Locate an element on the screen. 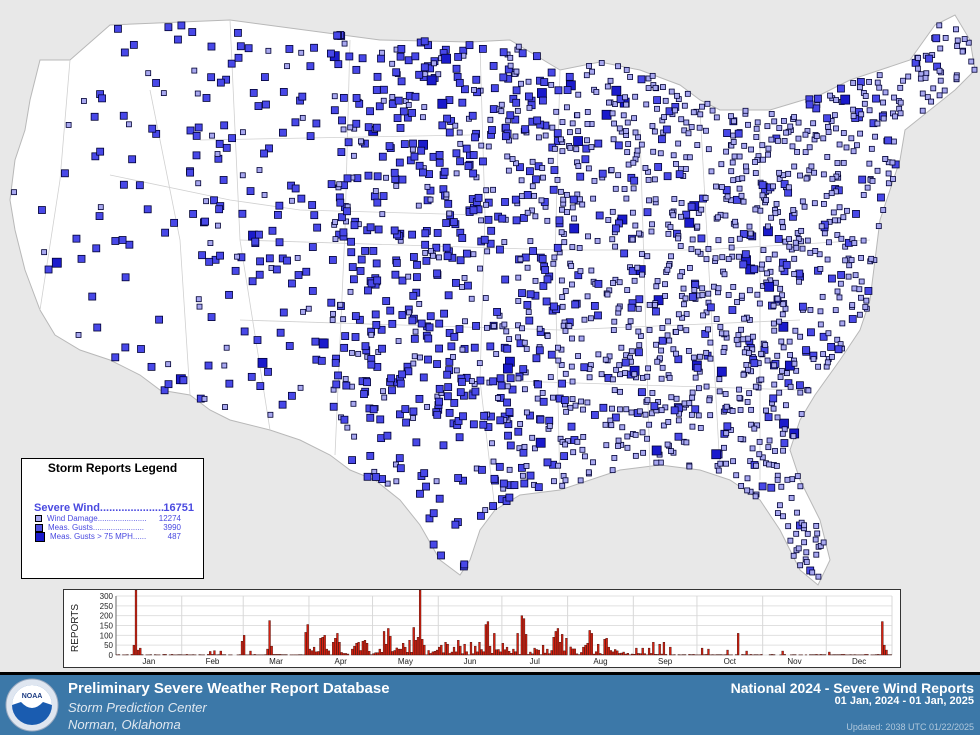 The width and height of the screenshot is (980, 735). svg-text: 300 is located at coordinates (107, 596).